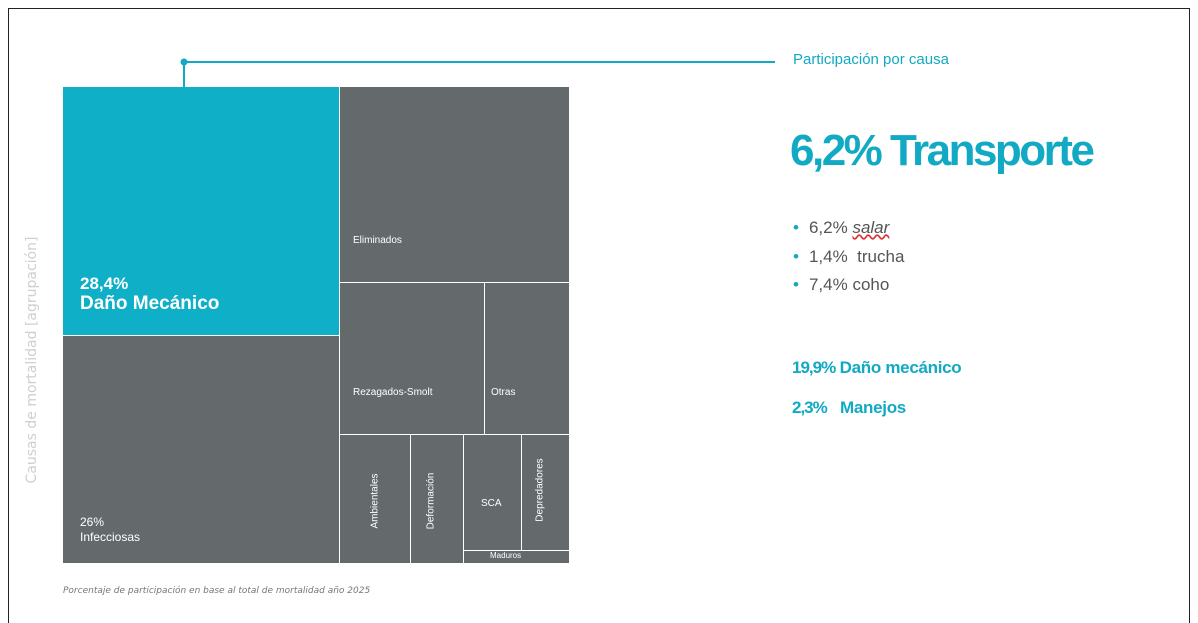 The width and height of the screenshot is (1198, 623). I want to click on tile: SCA, so click(492, 492).